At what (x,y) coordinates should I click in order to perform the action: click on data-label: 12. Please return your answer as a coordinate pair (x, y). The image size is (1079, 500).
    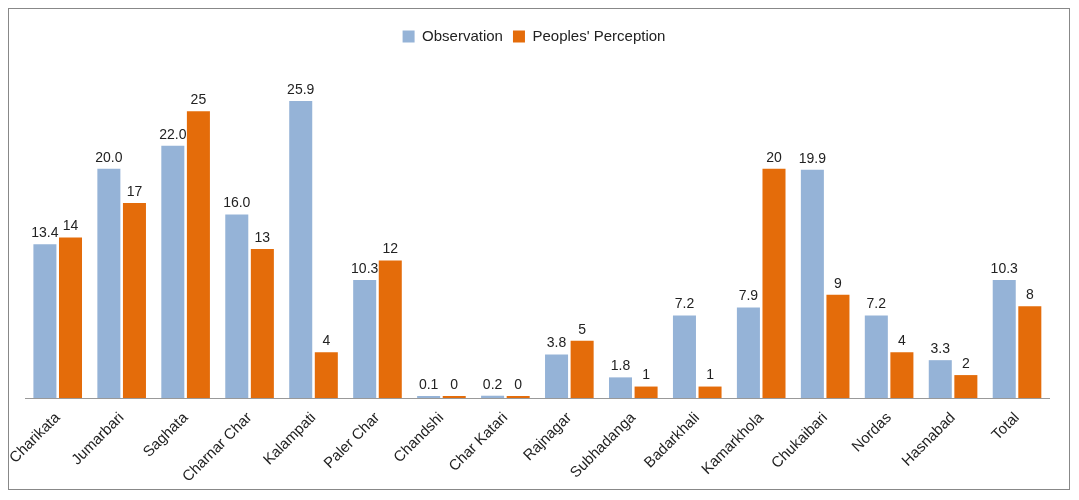
    Looking at the image, I should click on (390, 248).